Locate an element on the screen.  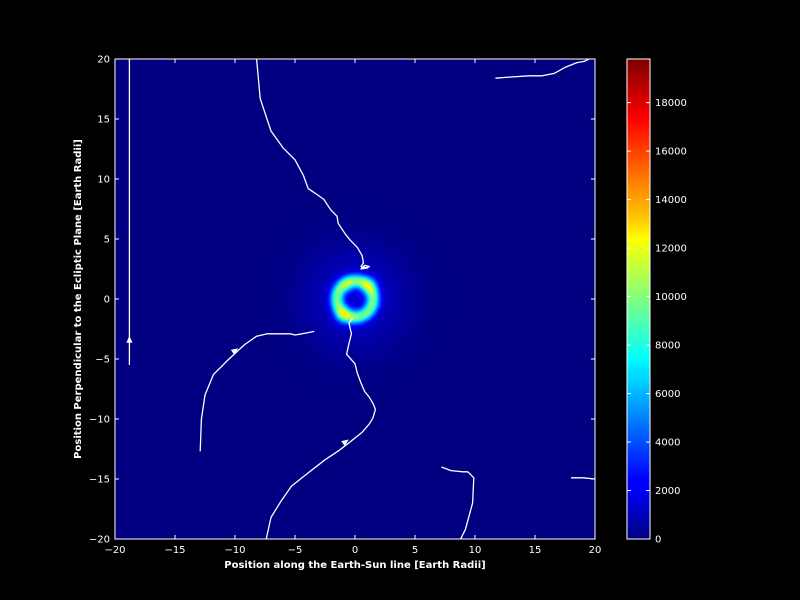
y-tick-label: 15 is located at coordinates (103, 120).